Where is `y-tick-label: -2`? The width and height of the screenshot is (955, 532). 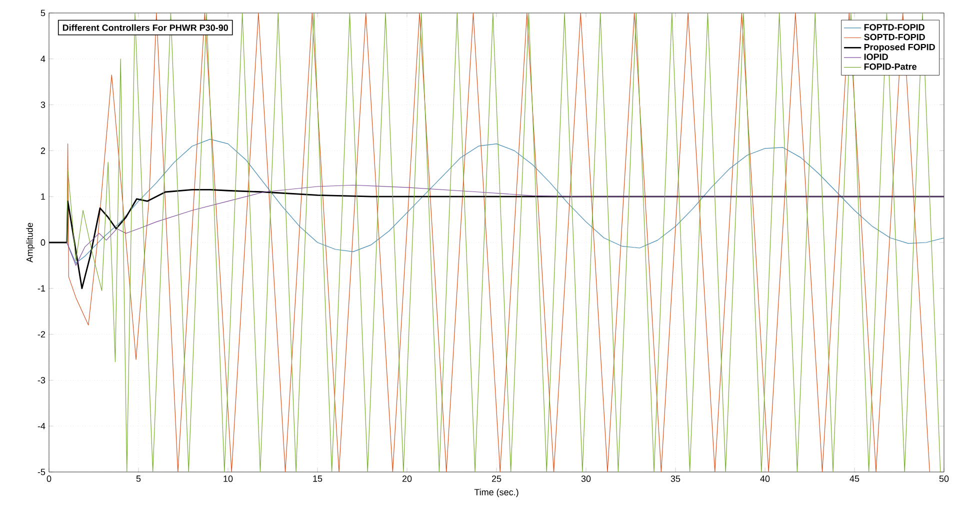
y-tick-label: -2 is located at coordinates (42, 334).